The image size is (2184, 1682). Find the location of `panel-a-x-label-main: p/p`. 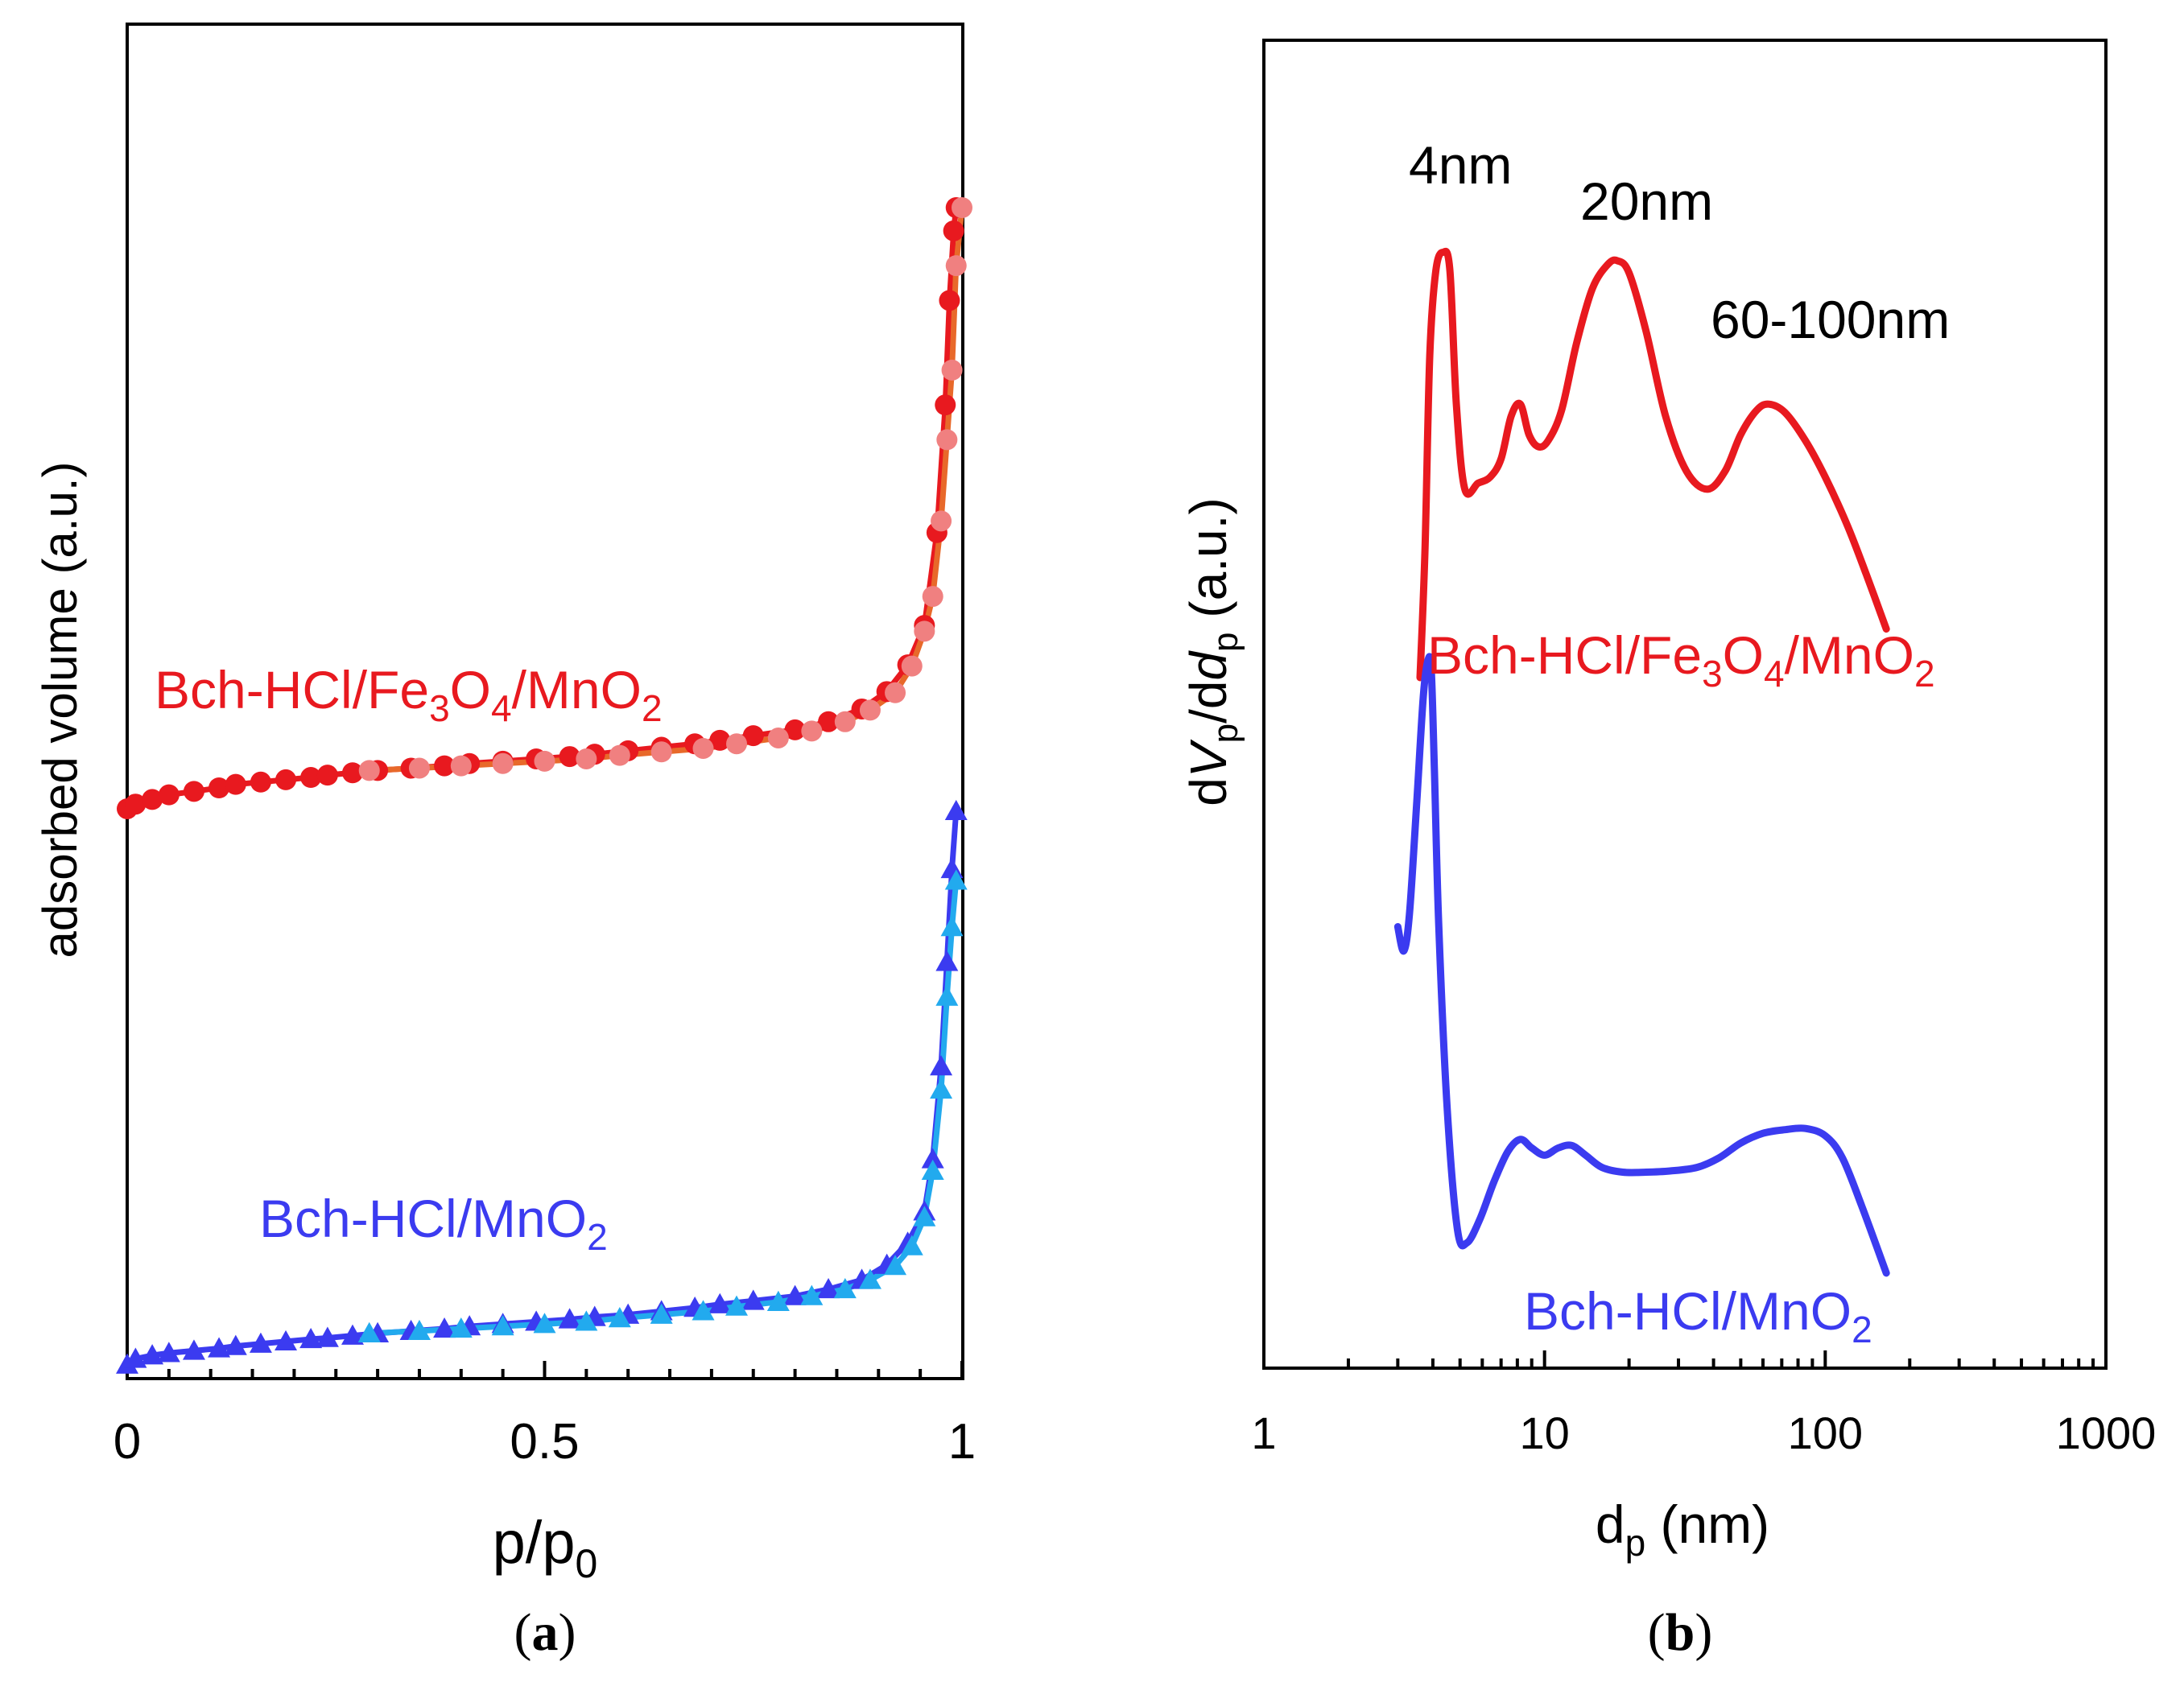

panel-a-x-label-main: p/p is located at coordinates (534, 1542).